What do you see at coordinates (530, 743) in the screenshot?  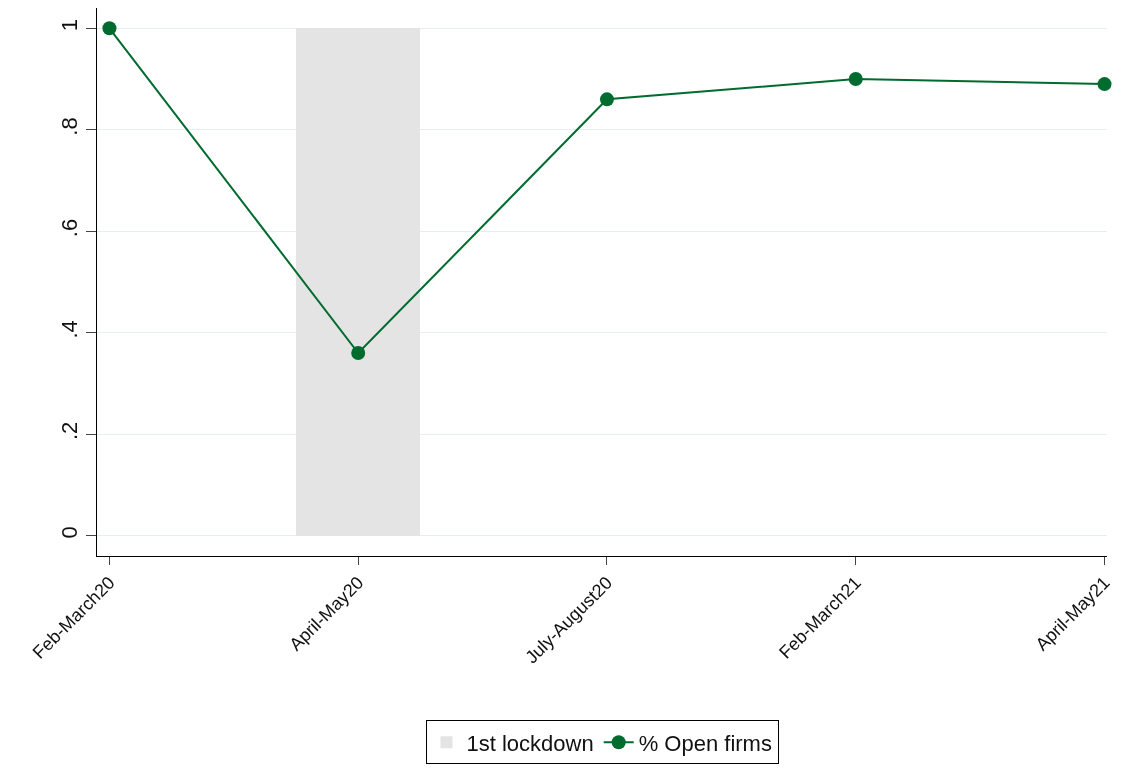 I see `legend-label: 1st lockdown` at bounding box center [530, 743].